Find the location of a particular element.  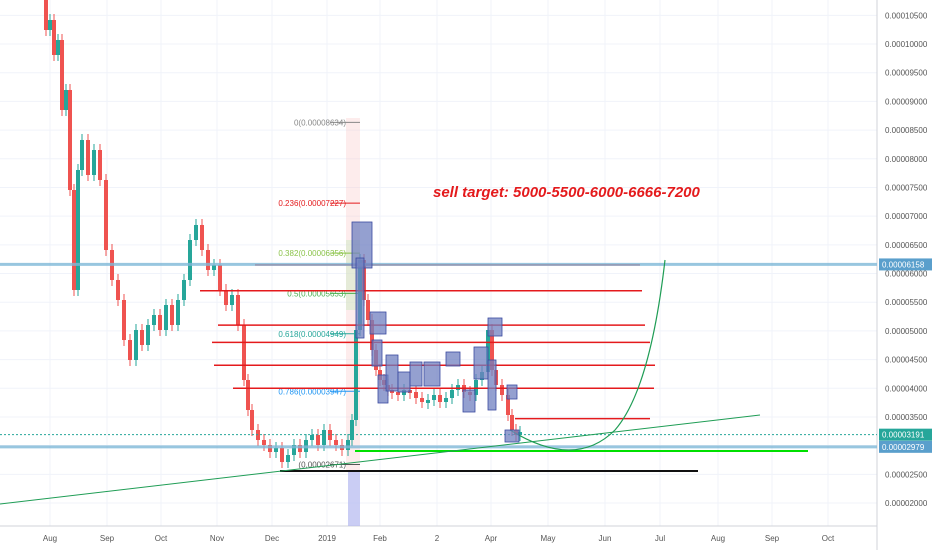

x-tick-label: Nov is located at coordinates (217, 538).